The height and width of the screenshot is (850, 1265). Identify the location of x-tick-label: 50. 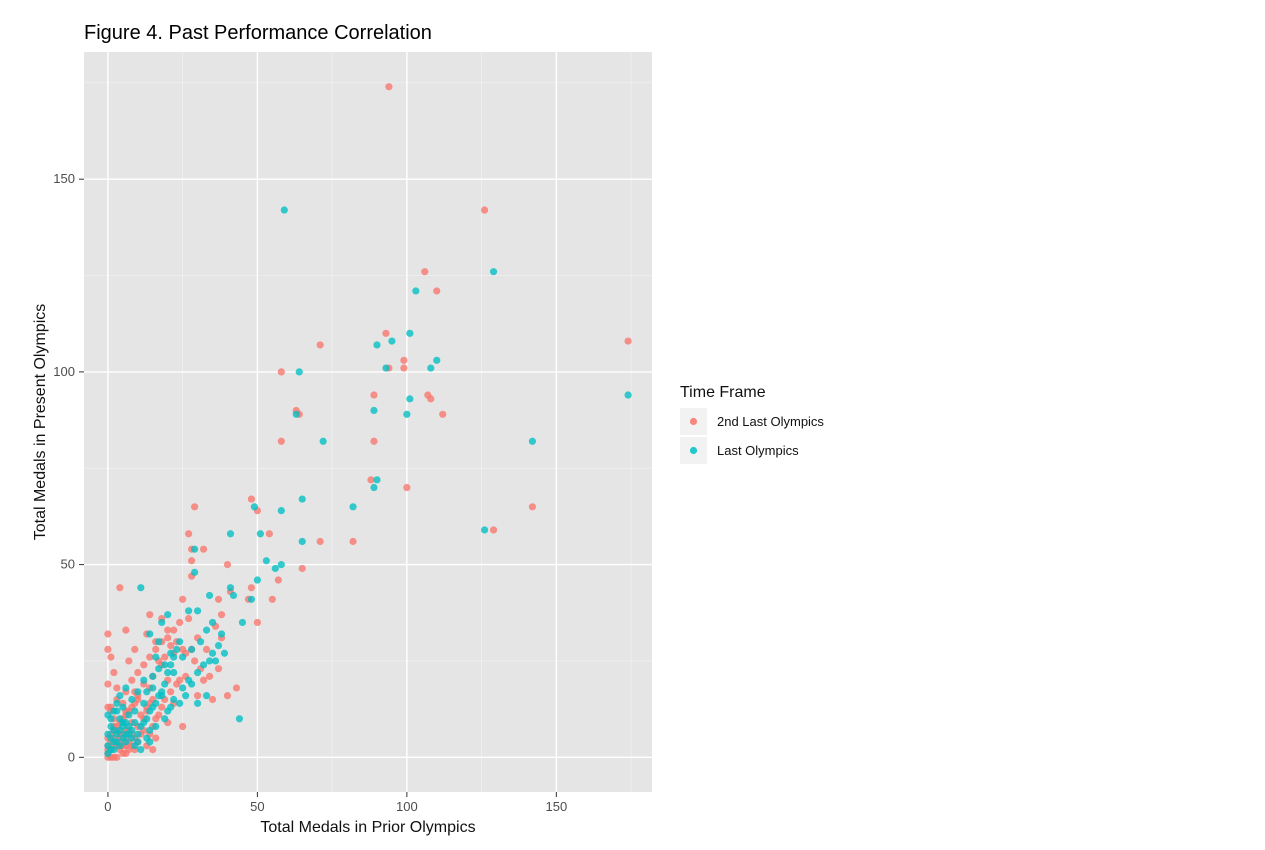
(257, 806).